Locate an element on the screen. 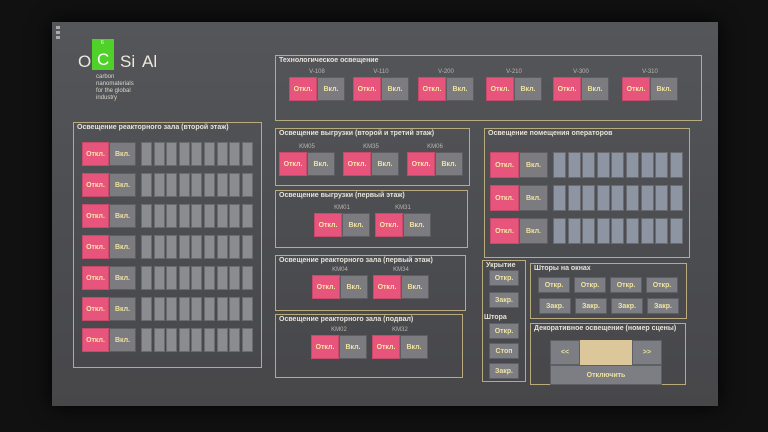 The image size is (768, 432). cover-open-button: Откр. is located at coordinates (504, 278).